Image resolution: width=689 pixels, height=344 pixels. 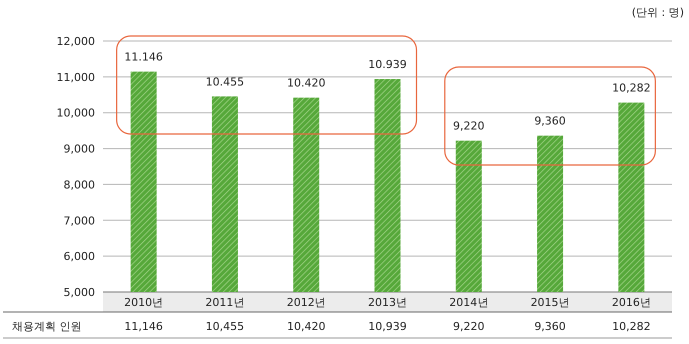 What do you see at coordinates (387, 65) in the screenshot?
I see `annotation: 10.939` at bounding box center [387, 65].